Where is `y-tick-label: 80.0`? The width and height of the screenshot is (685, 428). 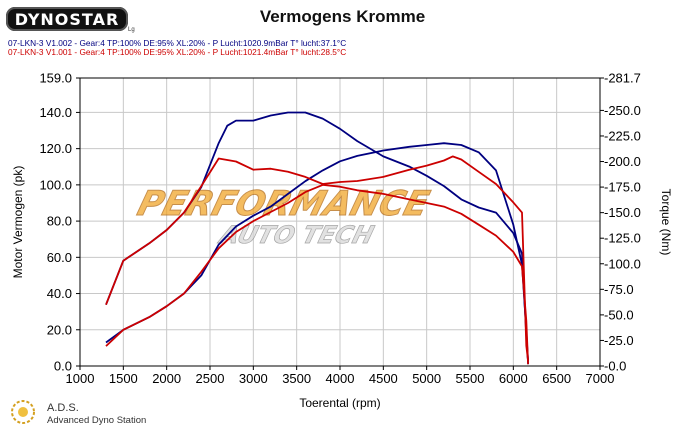 y-tick-label: 80.0 is located at coordinates (59, 221).